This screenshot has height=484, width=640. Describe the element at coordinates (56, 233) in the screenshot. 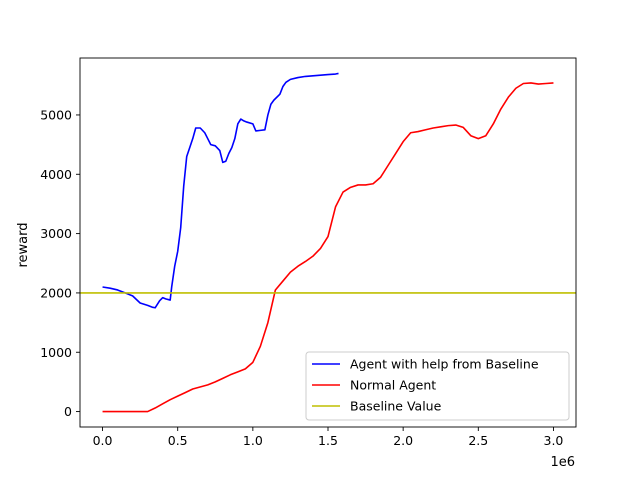

I see `y-tick-label: 3000` at that location.